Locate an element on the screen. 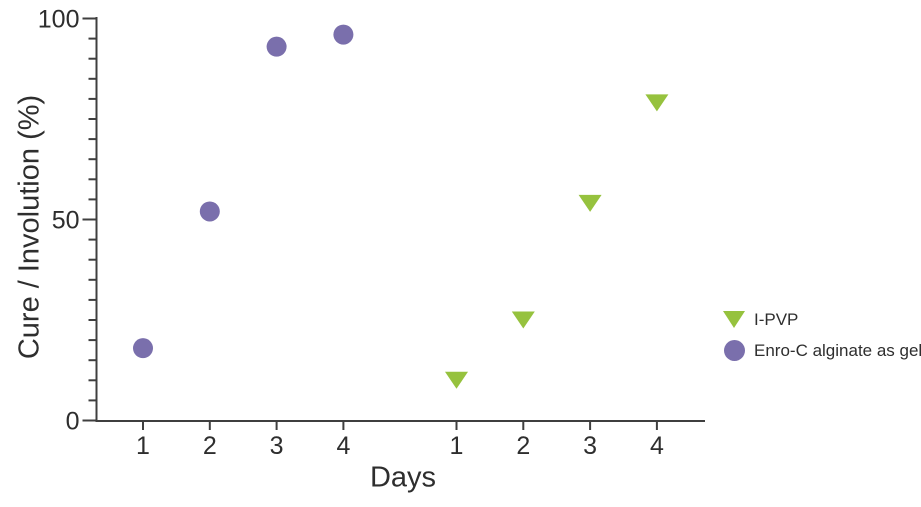 The width and height of the screenshot is (921, 507). legend: I-PVP Enro-C alginate as gel is located at coordinates (821, 335).